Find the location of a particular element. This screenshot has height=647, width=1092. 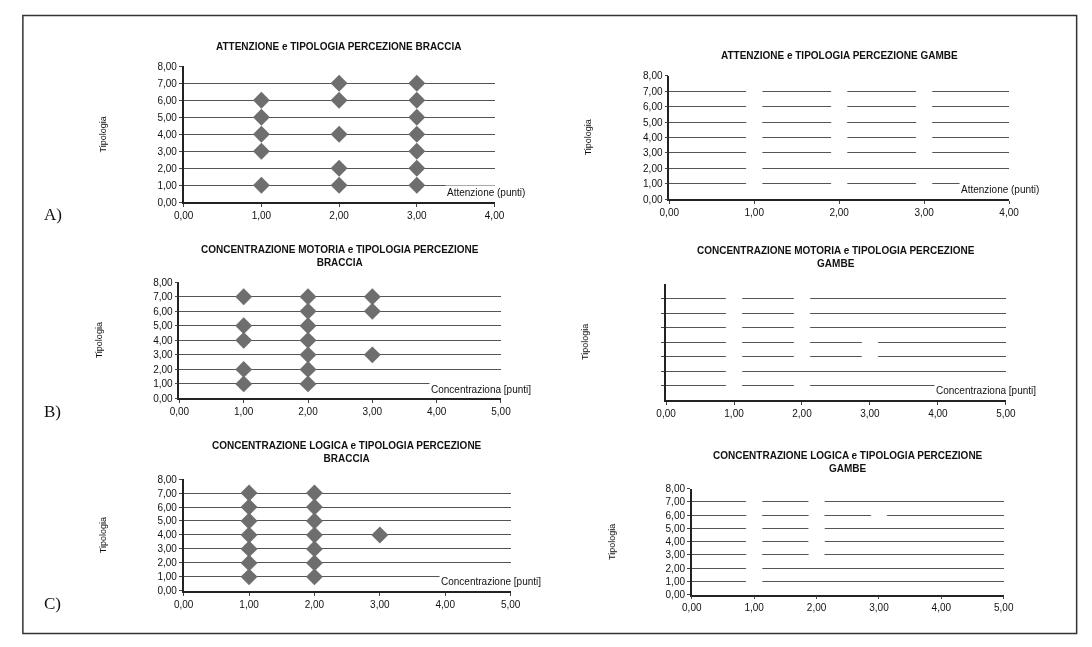

chart-title: CONCENTRAZIONE LOGICA e TIPOLOGIA PERCEZIONE GAMBE is located at coordinates (848, 462).